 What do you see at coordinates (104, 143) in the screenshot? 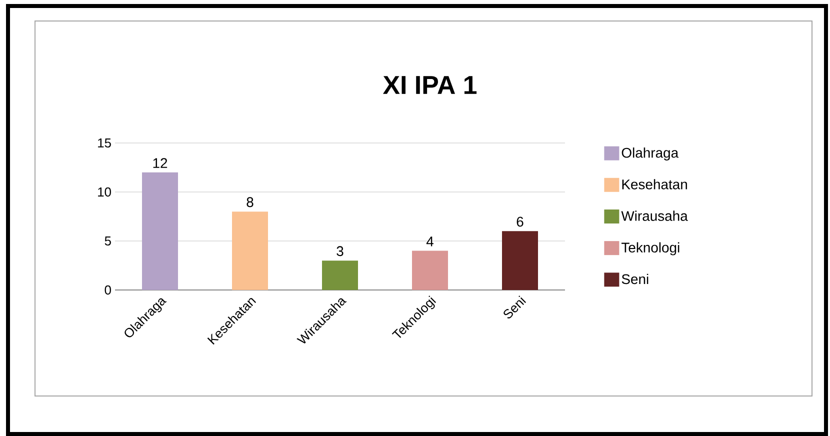
I see `y-tick-label: 15` at bounding box center [104, 143].